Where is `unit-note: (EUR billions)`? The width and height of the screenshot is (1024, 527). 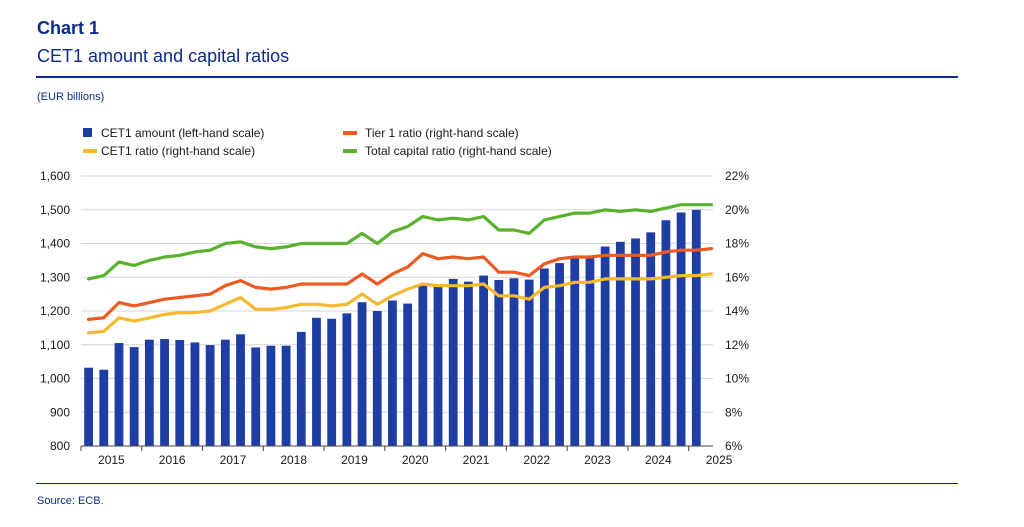 unit-note: (EUR billions) is located at coordinates (71, 97).